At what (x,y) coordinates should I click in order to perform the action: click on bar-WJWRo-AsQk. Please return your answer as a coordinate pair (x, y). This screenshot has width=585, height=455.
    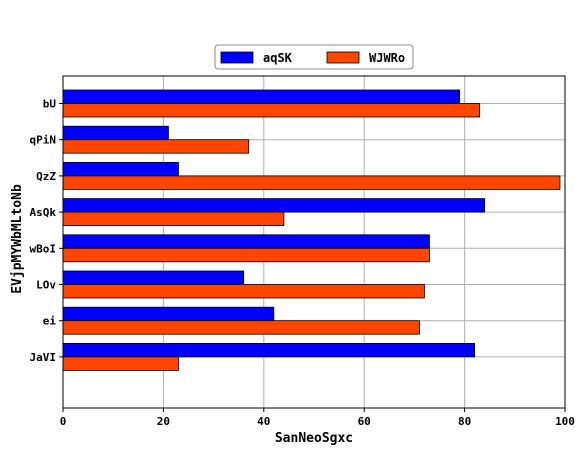
    Looking at the image, I should click on (173, 219).